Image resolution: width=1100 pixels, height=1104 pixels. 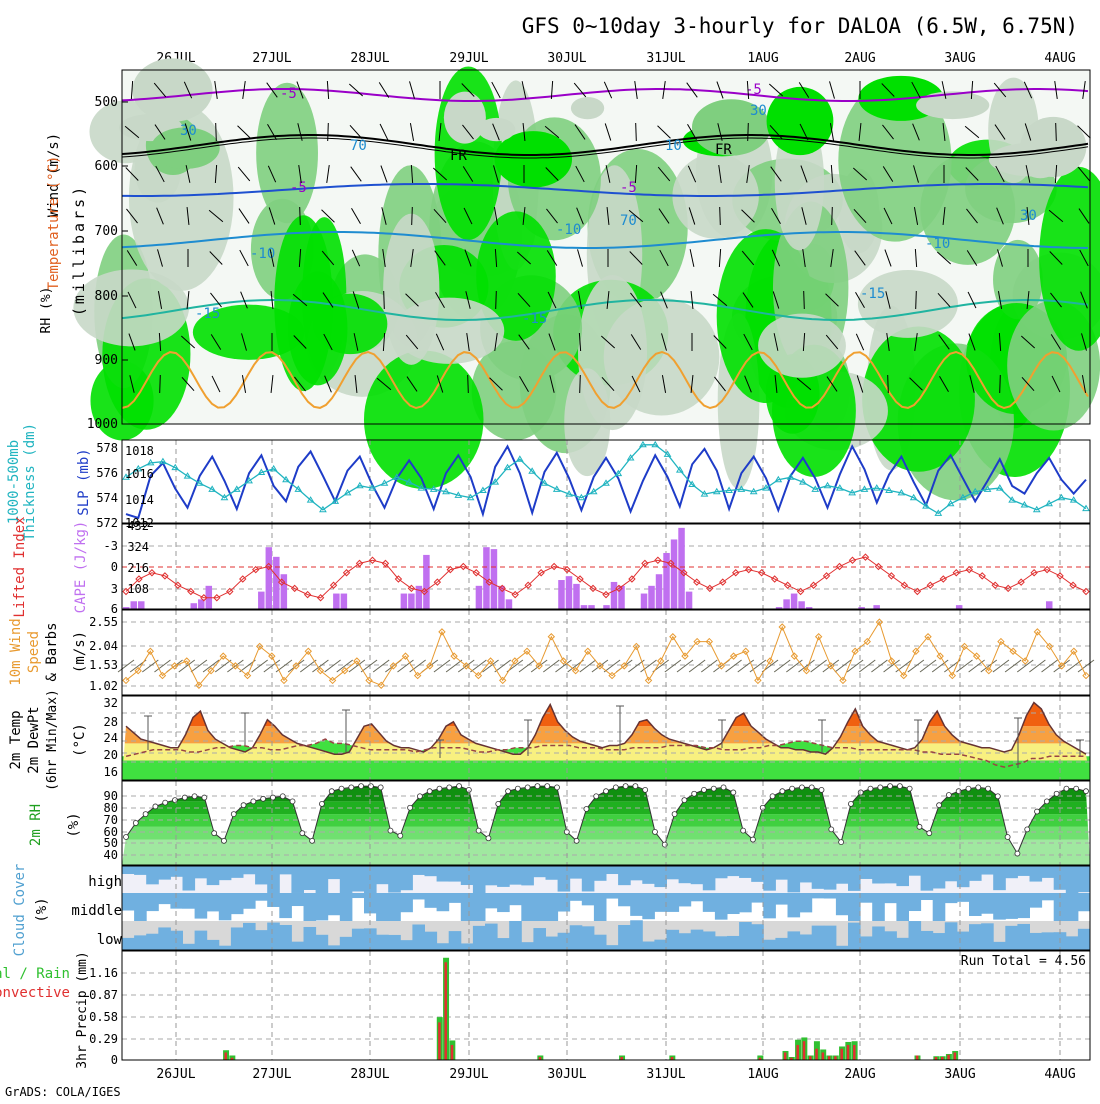 I want to click on precip-ytick: 0.58, so click(x=103, y=1017).